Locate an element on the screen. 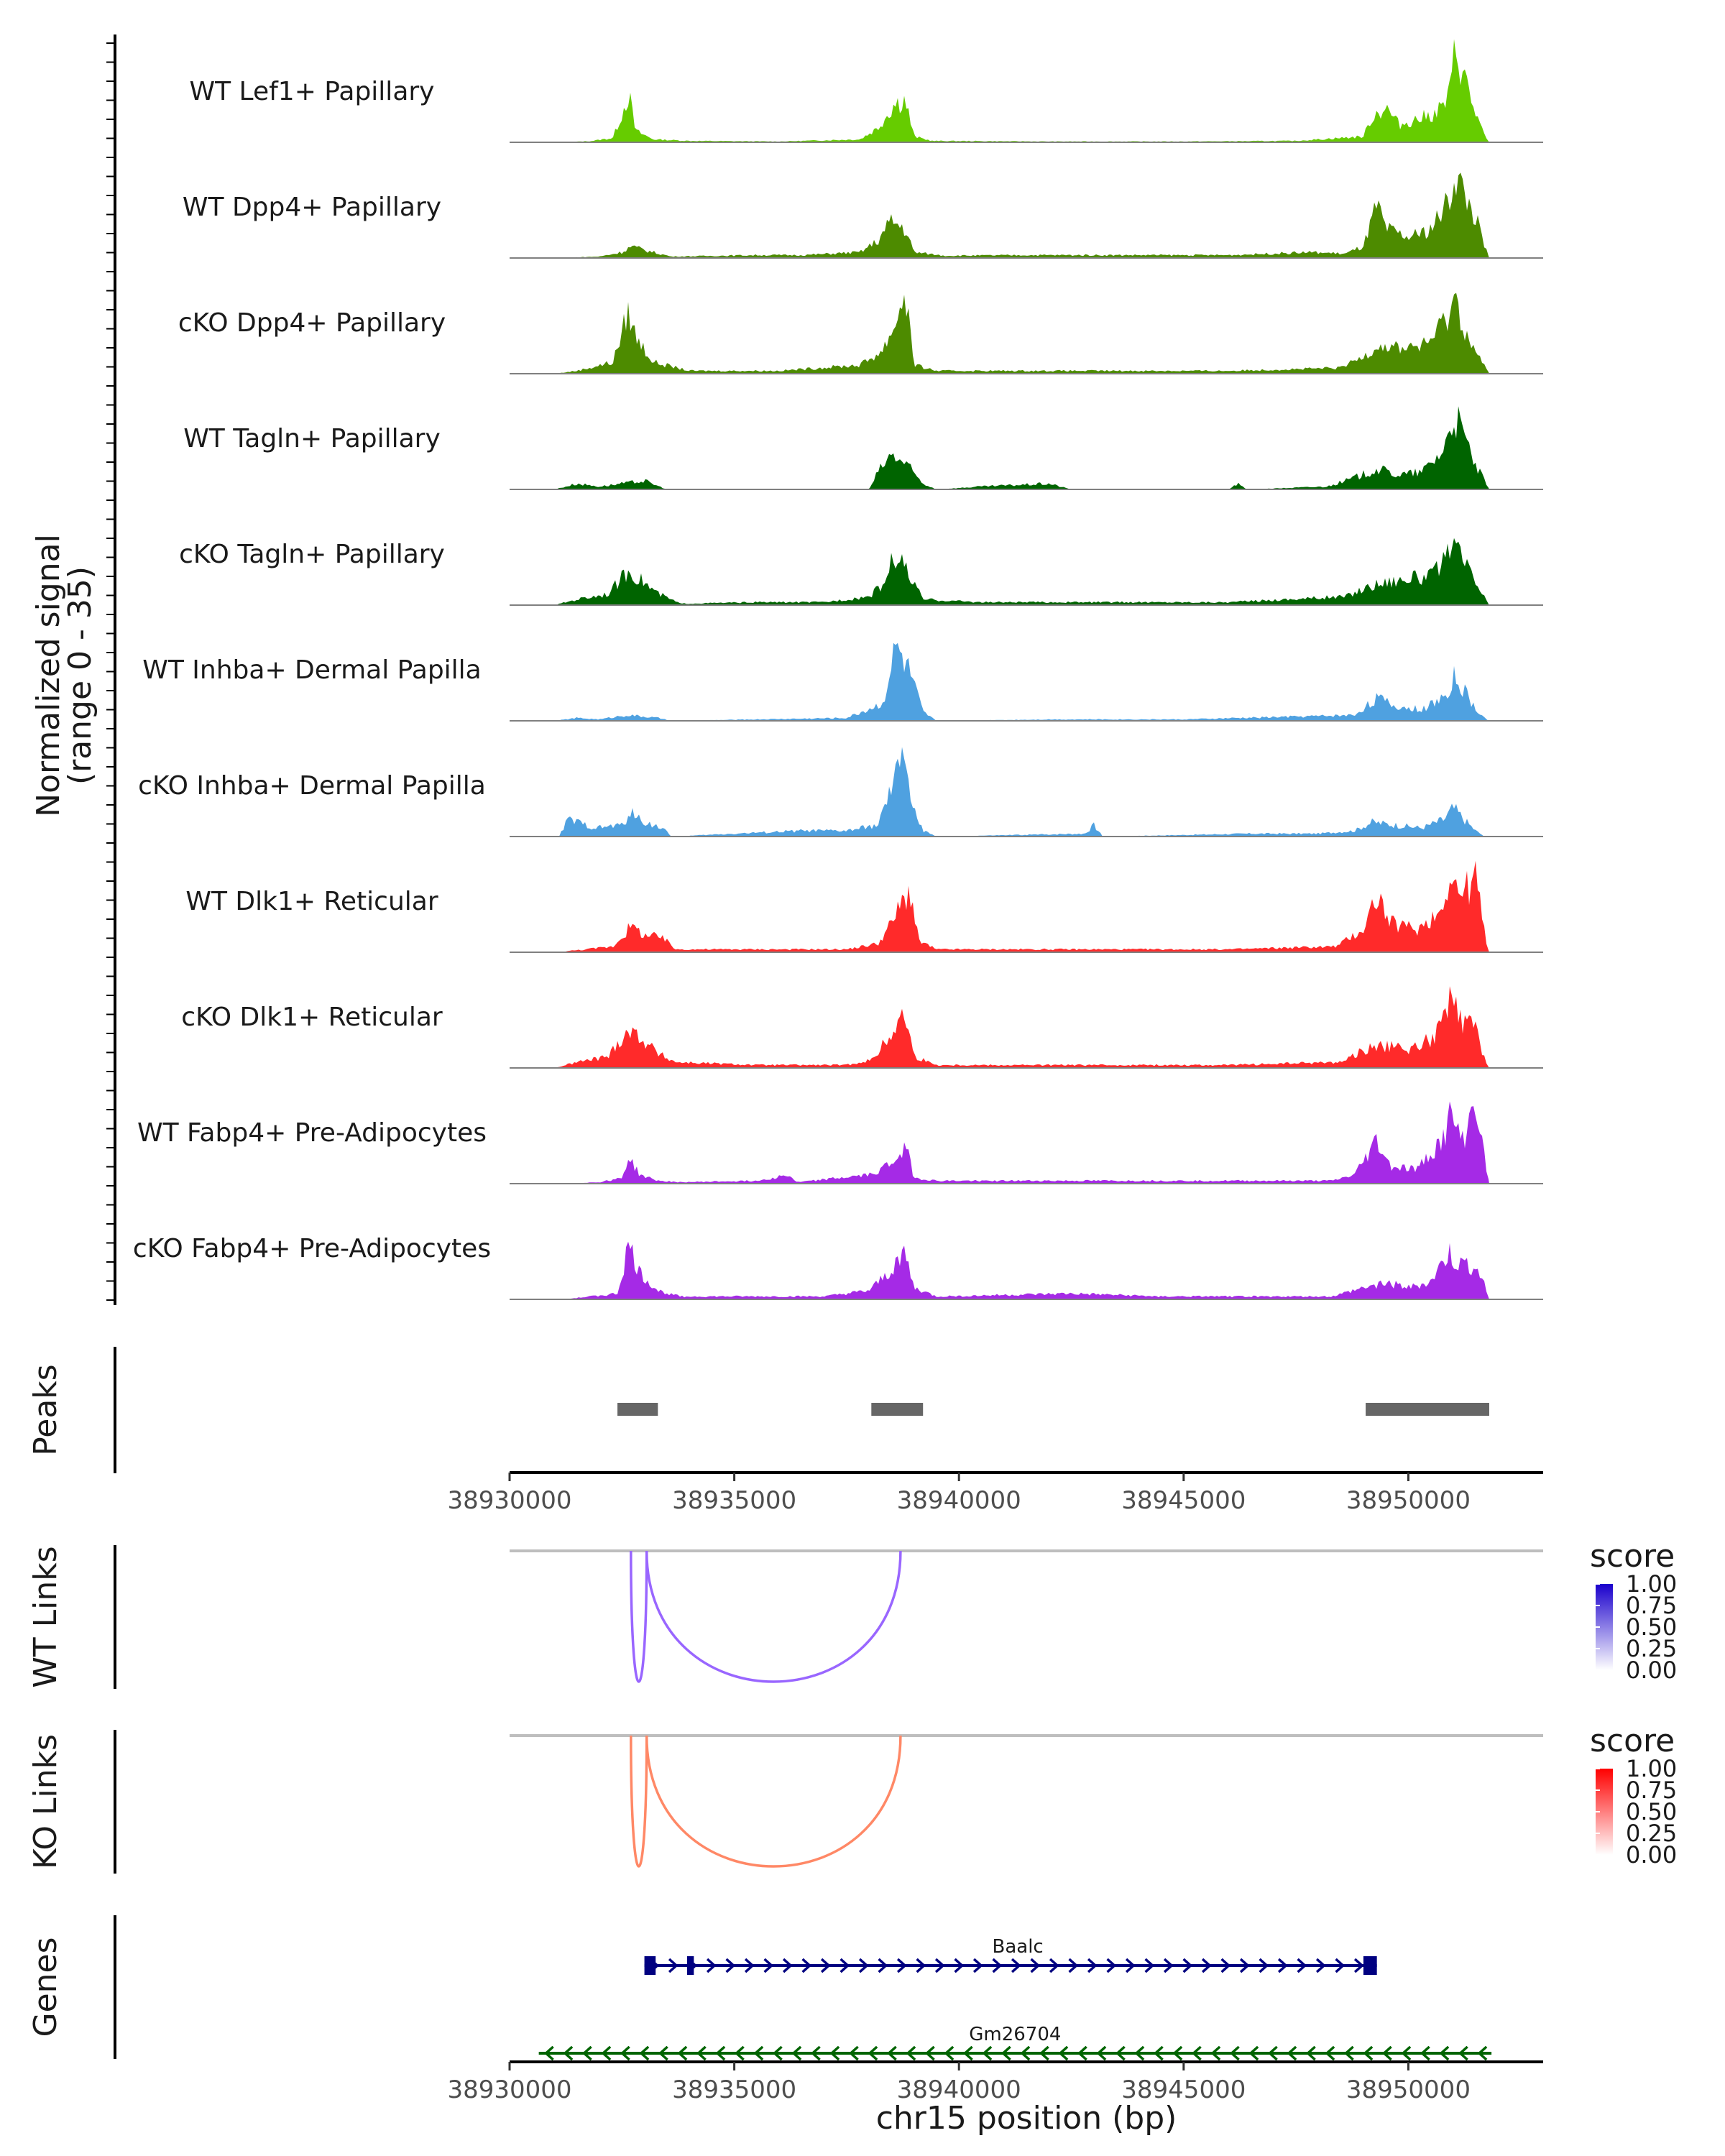  gene-models: Baalc Gm26704 is located at coordinates (1015, 1998).